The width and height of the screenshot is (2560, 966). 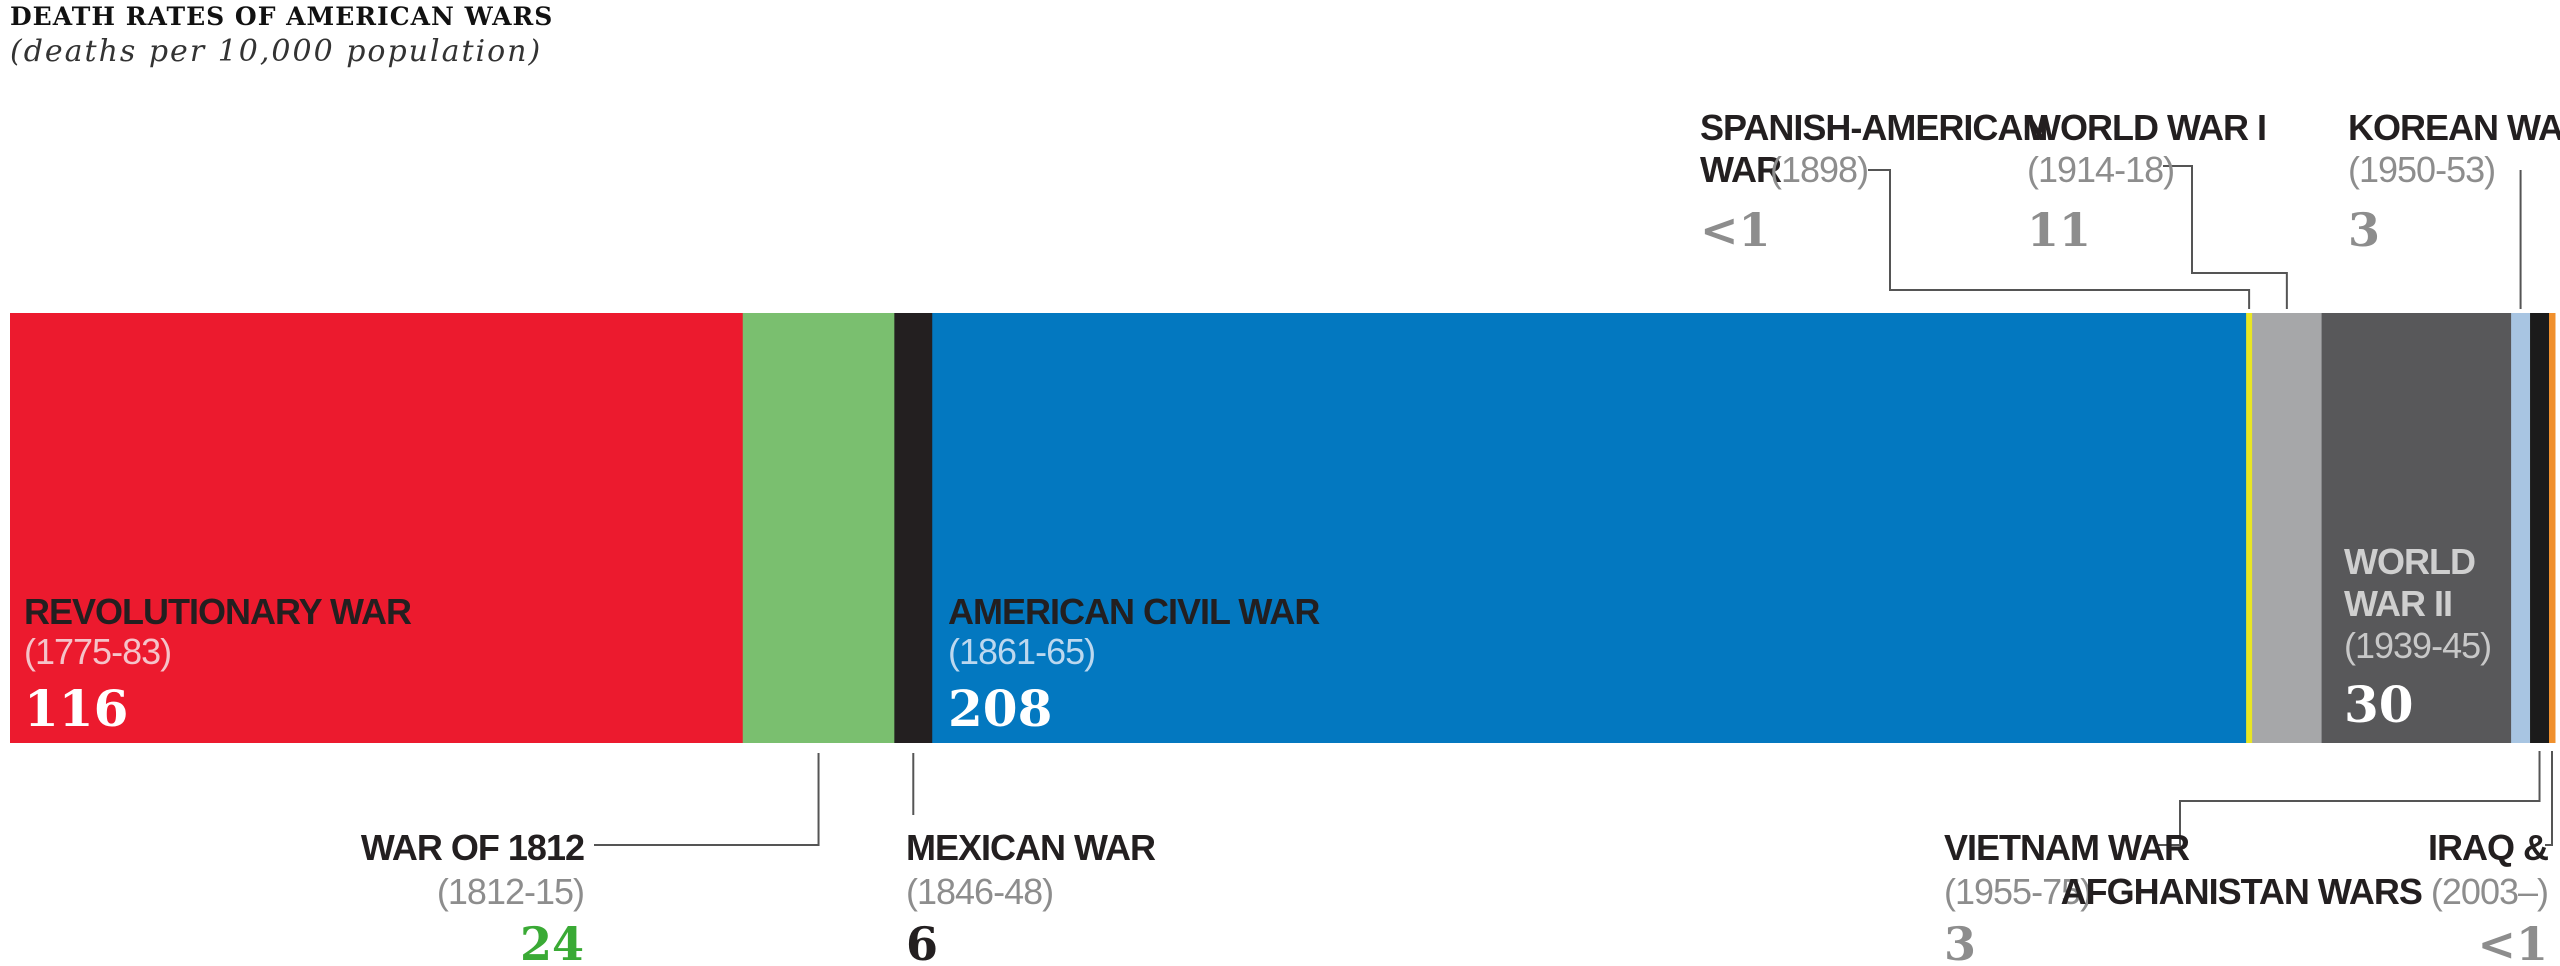 I want to click on war-name-9-line1: IRAQ &, so click(x=2488, y=847).